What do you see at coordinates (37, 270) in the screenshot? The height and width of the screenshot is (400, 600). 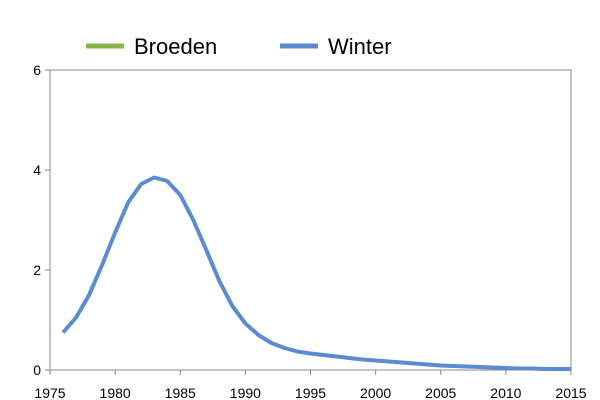 I see `y-tick-label: 2` at bounding box center [37, 270].